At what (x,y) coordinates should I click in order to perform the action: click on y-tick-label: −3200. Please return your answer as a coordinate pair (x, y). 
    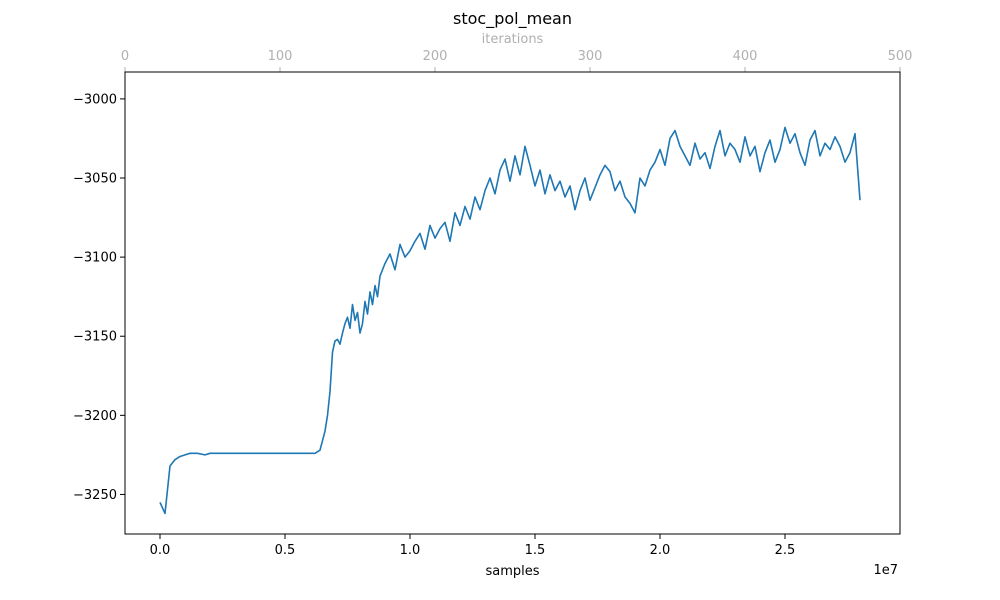
    Looking at the image, I should click on (95, 416).